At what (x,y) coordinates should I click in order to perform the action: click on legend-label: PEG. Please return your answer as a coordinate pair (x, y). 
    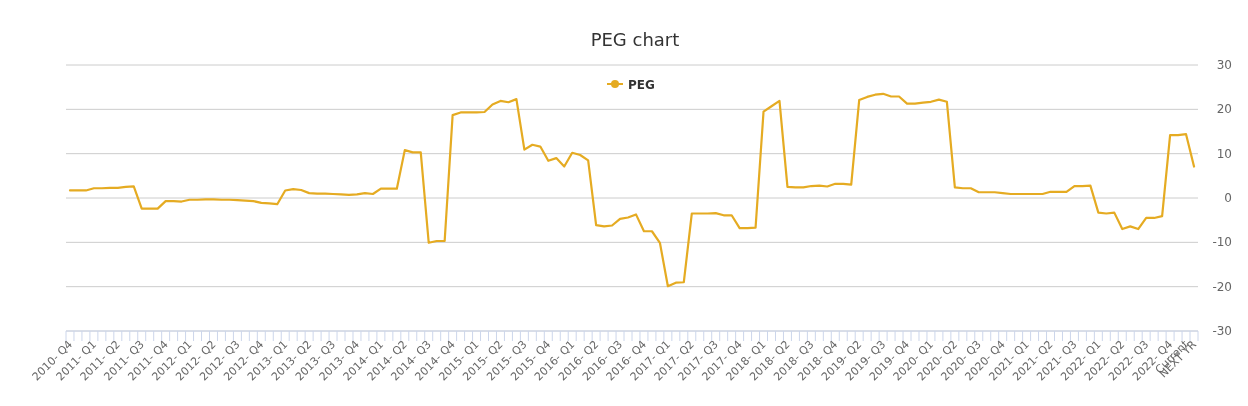
    Looking at the image, I should click on (641, 84).